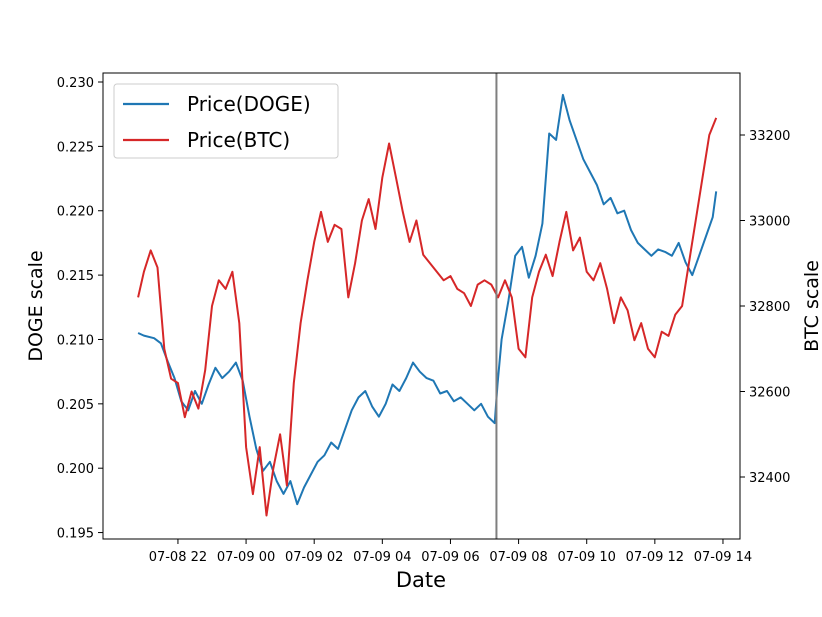 This screenshot has width=822, height=617. What do you see at coordinates (75, 340) in the screenshot?
I see `y-left-tick-label: 0.210` at bounding box center [75, 340].